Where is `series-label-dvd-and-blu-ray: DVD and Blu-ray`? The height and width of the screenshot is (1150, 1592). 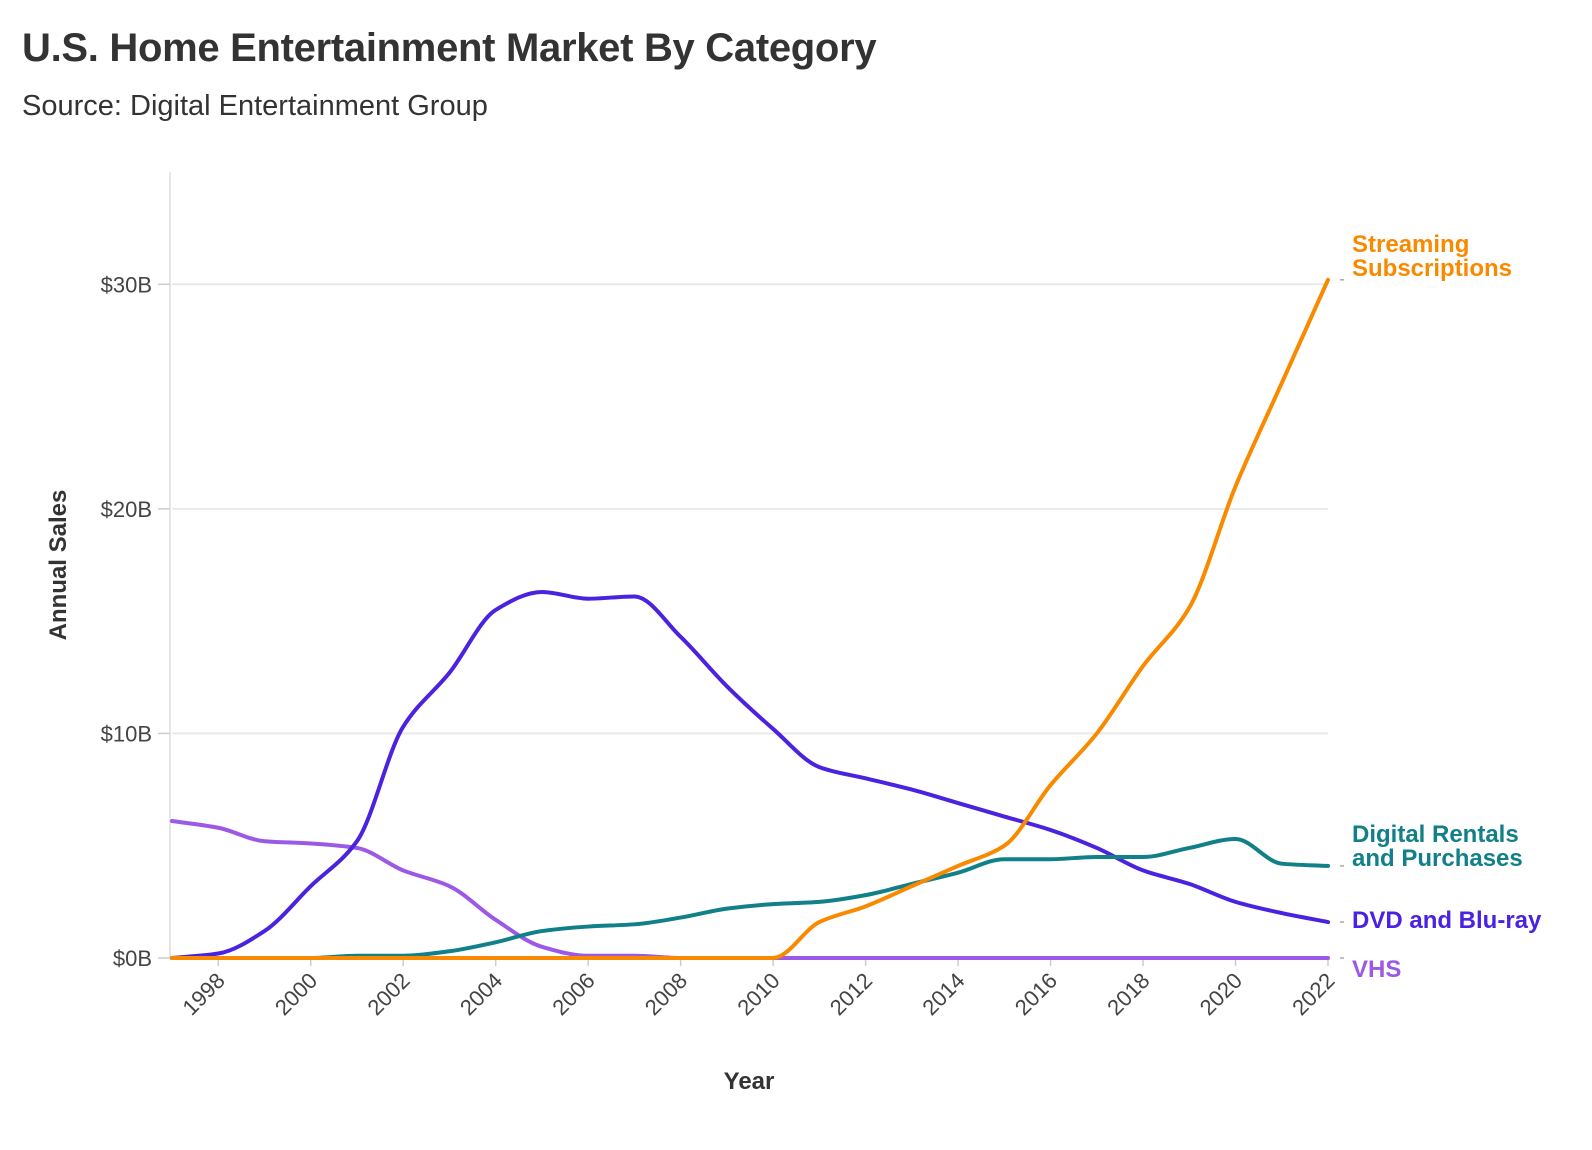
series-label-dvd-and-blu-ray: DVD and Blu-ray is located at coordinates (1447, 920).